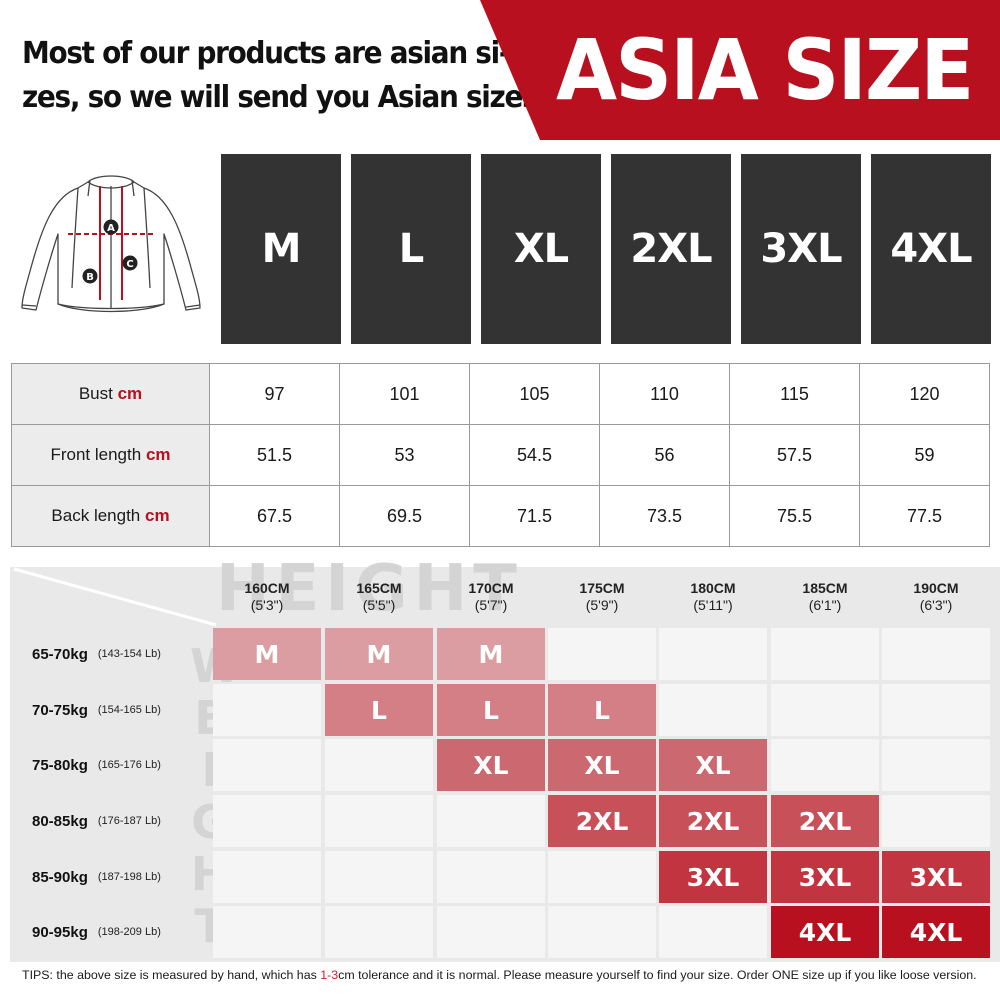  Describe the element at coordinates (129, 710) in the screenshot. I see `weight-lb: (154-165 Lb)` at that location.